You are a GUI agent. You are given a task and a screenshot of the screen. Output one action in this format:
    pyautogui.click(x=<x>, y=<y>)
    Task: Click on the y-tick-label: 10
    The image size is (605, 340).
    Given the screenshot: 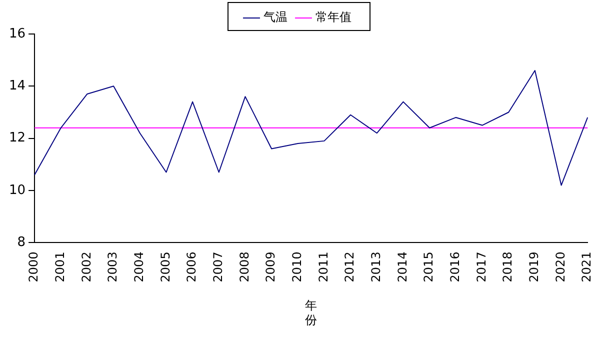 What is the action you would take?
    pyautogui.click(x=17, y=190)
    